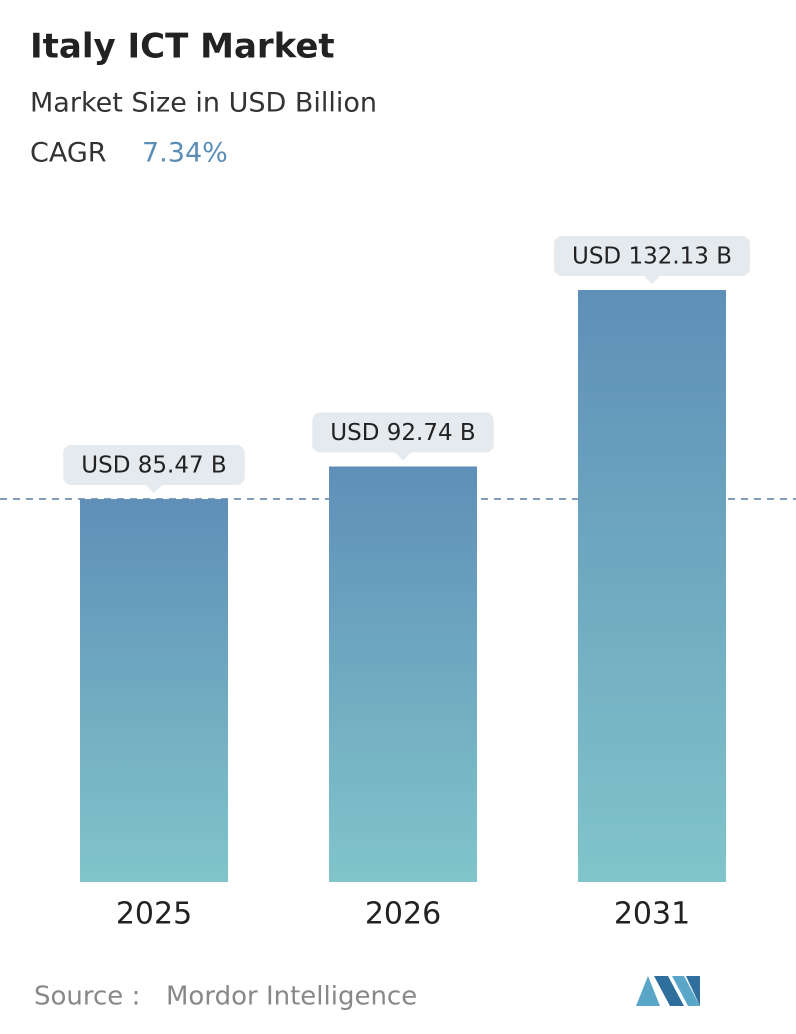 The width and height of the screenshot is (796, 1034). Describe the element at coordinates (668, 991) in the screenshot. I see `logo` at that location.